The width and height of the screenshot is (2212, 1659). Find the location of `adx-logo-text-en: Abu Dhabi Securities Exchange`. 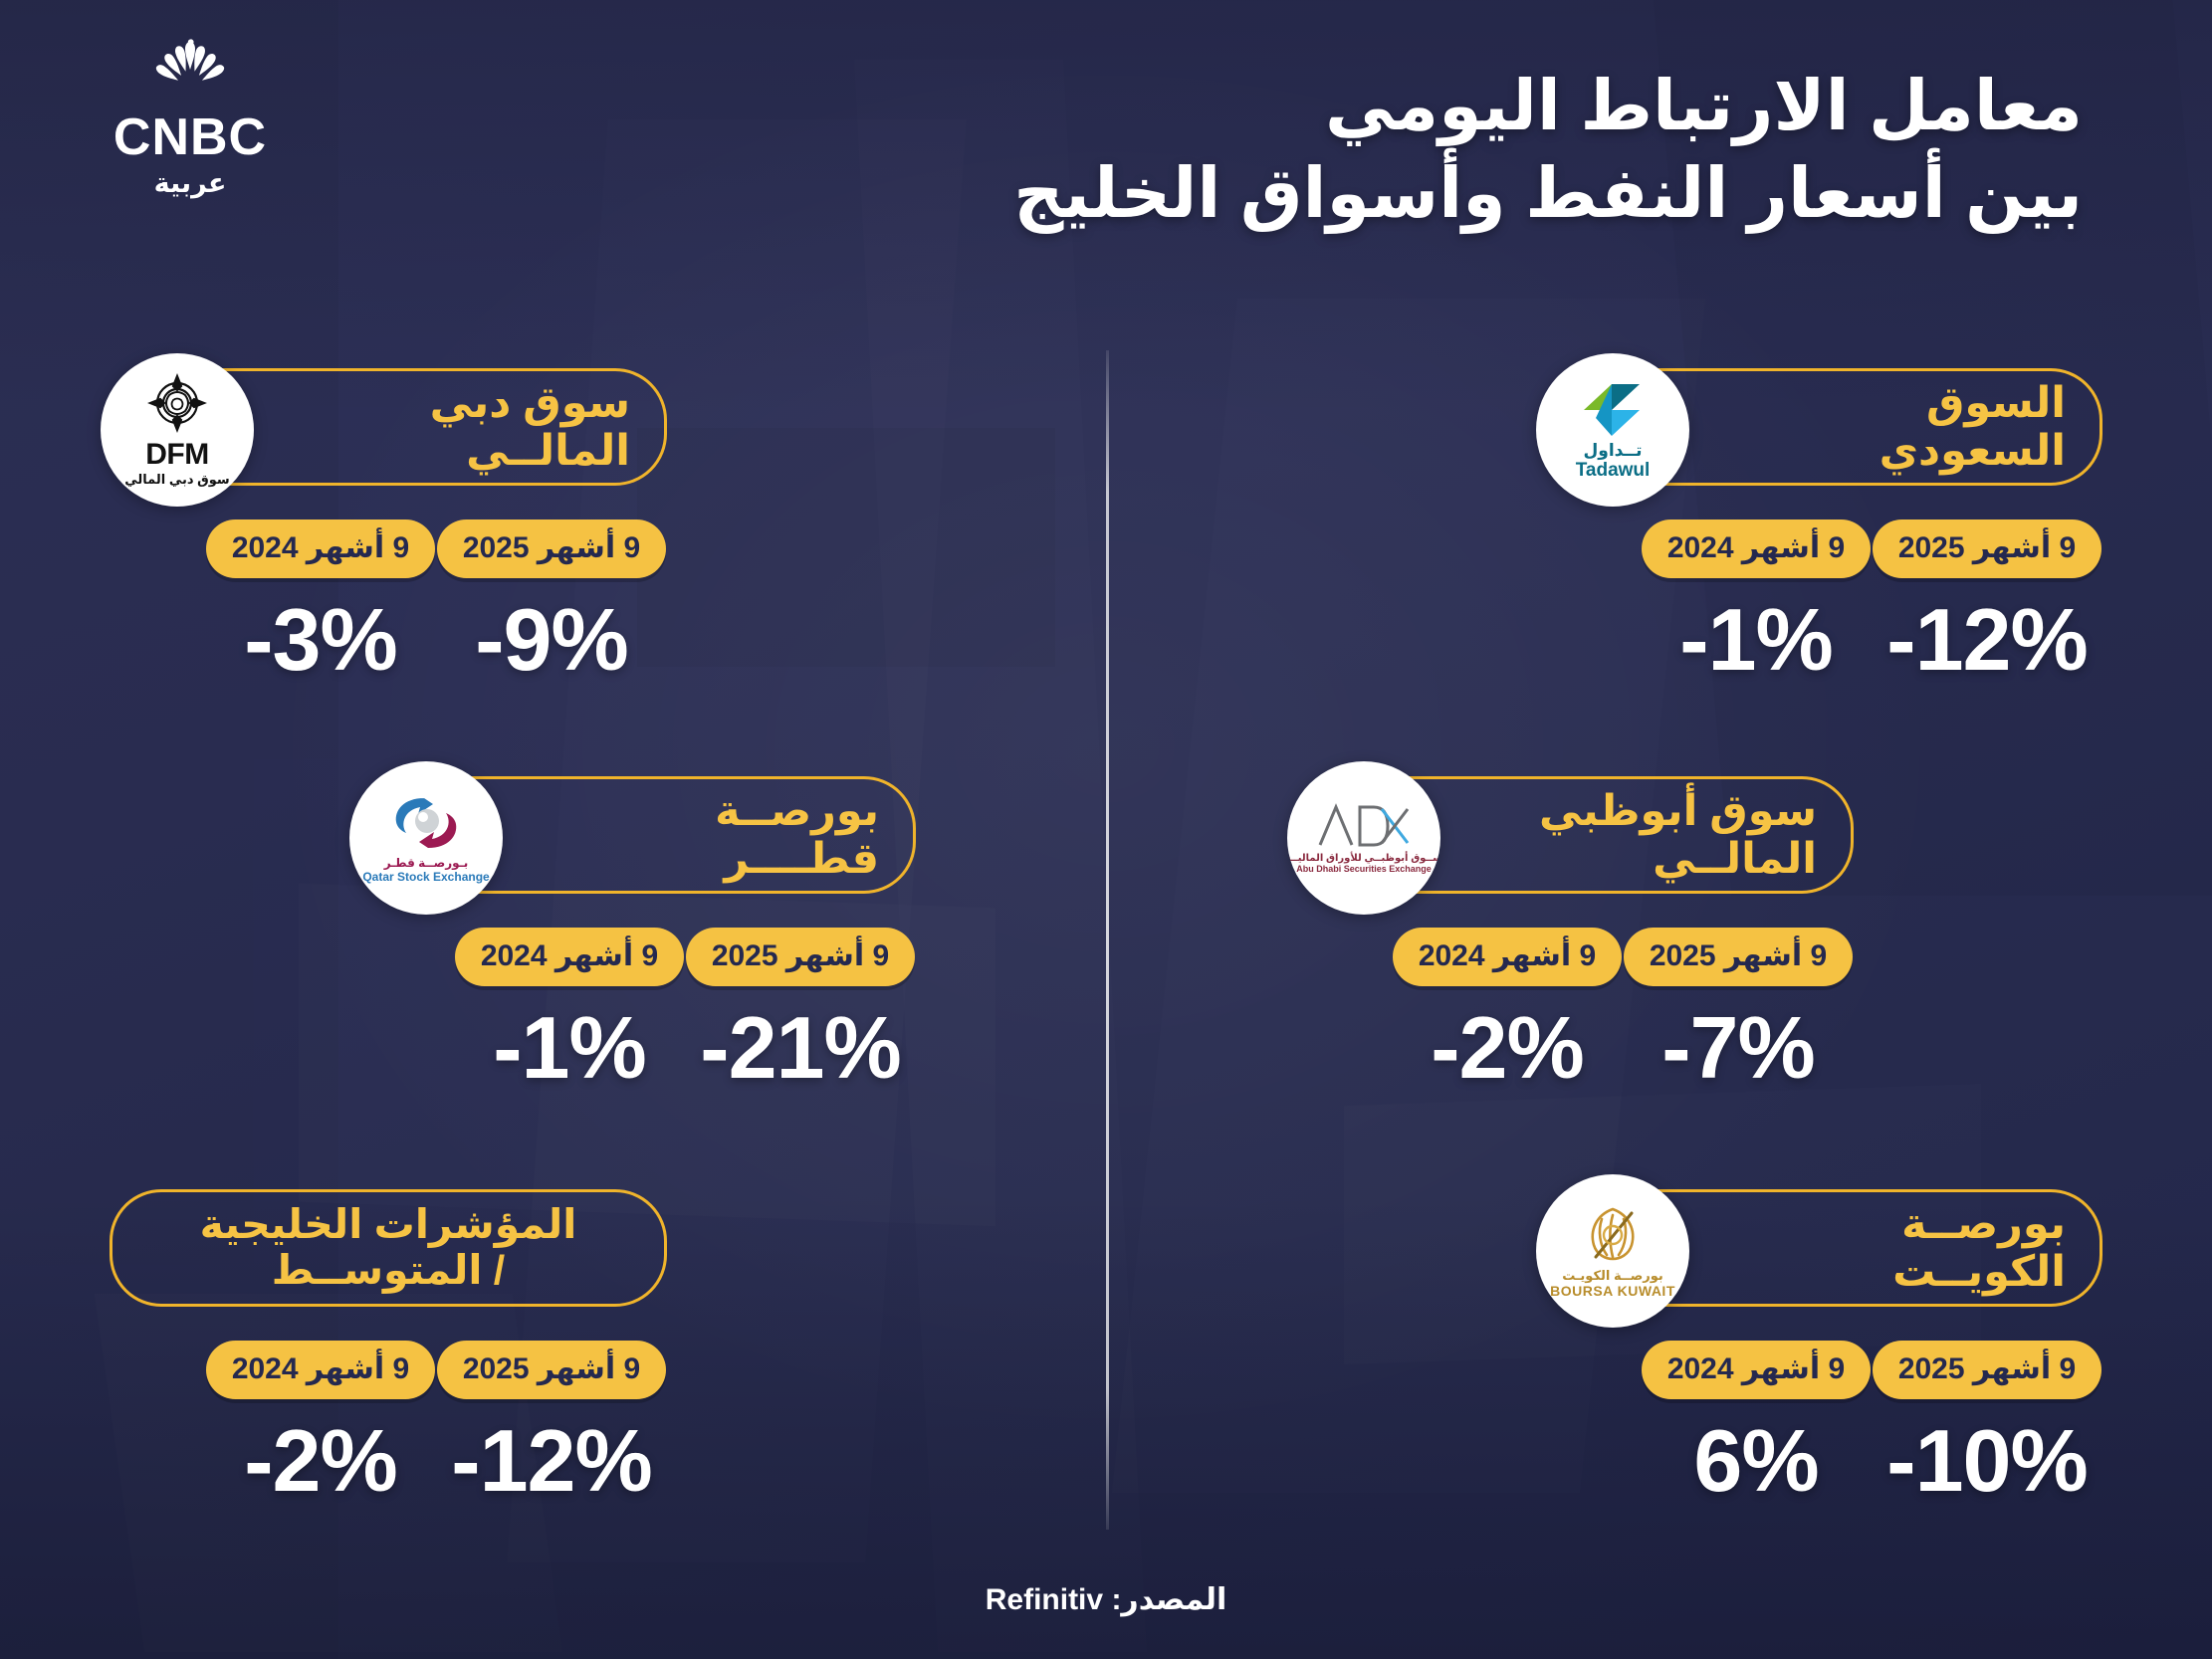

adx-logo-text-en: Abu Dhabi Securities Exchange is located at coordinates (1364, 869).